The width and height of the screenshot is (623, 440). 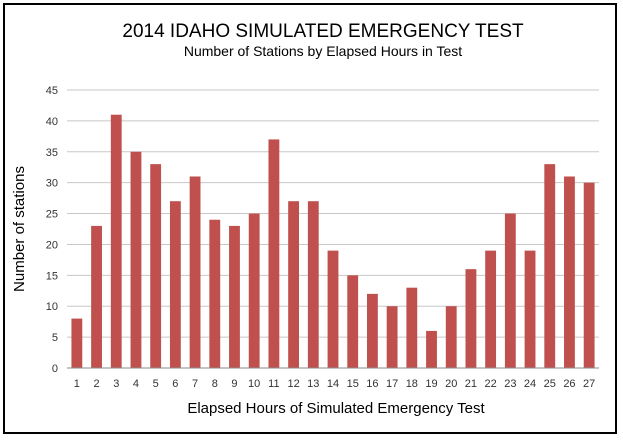 I want to click on x-tick-label: 21, so click(x=471, y=384).